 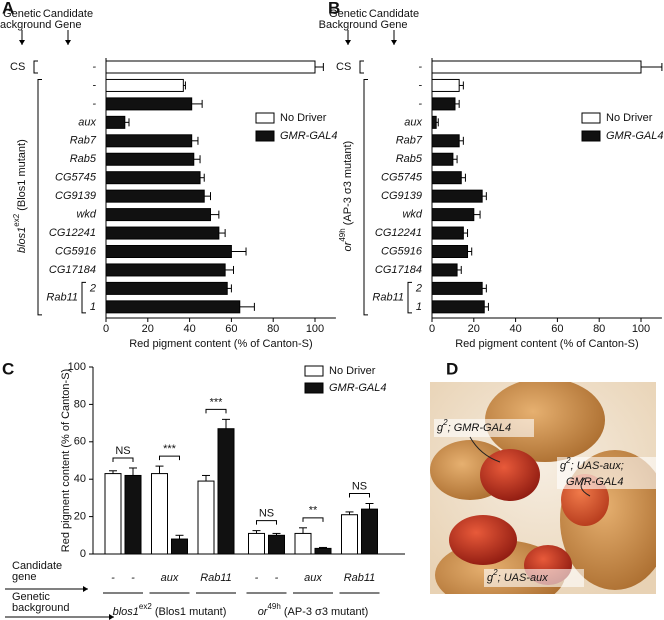 I want to click on x-axis-label: Red pigment content (% of Canton-S), so click(x=220, y=344).